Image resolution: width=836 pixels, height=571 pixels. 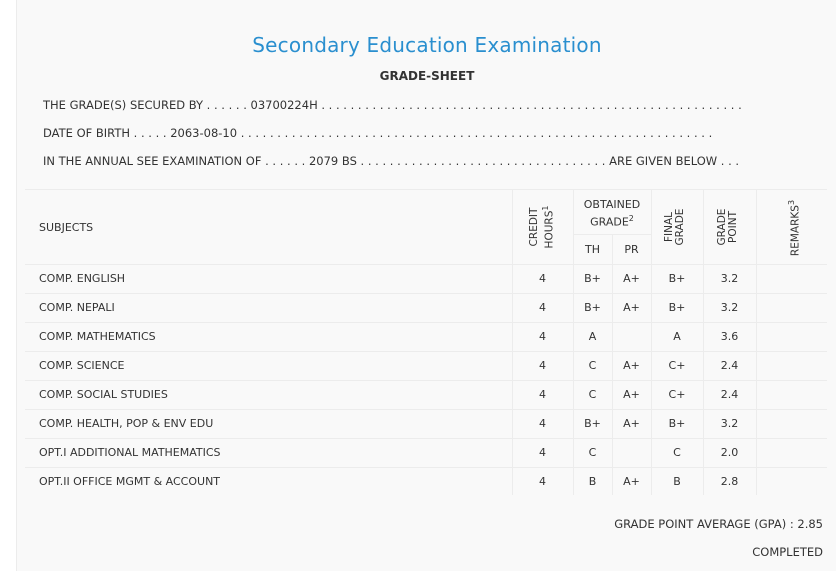 What do you see at coordinates (77, 307) in the screenshot?
I see `subject-cell: COMP. NEPALI` at bounding box center [77, 307].